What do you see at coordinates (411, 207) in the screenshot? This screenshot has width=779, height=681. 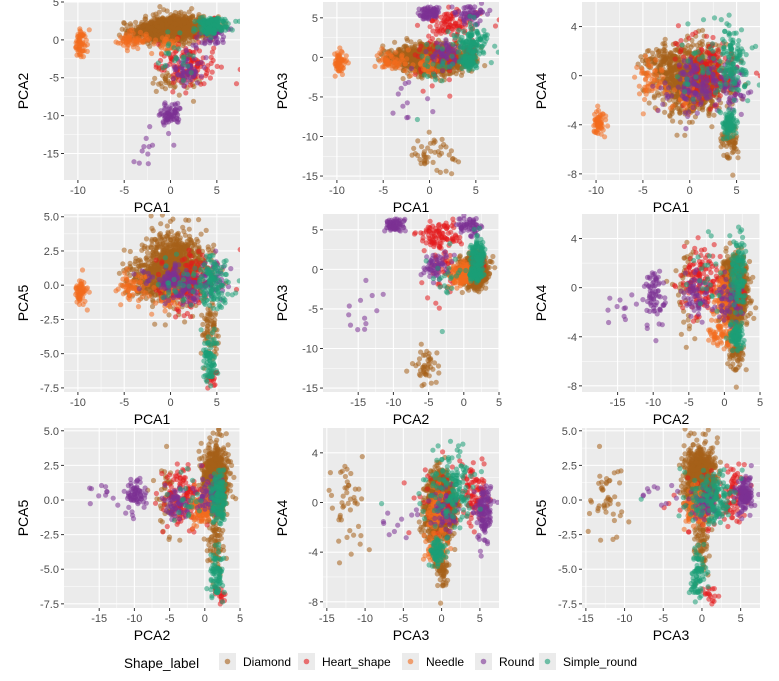 I see `x-axis-title: PCA1` at bounding box center [411, 207].